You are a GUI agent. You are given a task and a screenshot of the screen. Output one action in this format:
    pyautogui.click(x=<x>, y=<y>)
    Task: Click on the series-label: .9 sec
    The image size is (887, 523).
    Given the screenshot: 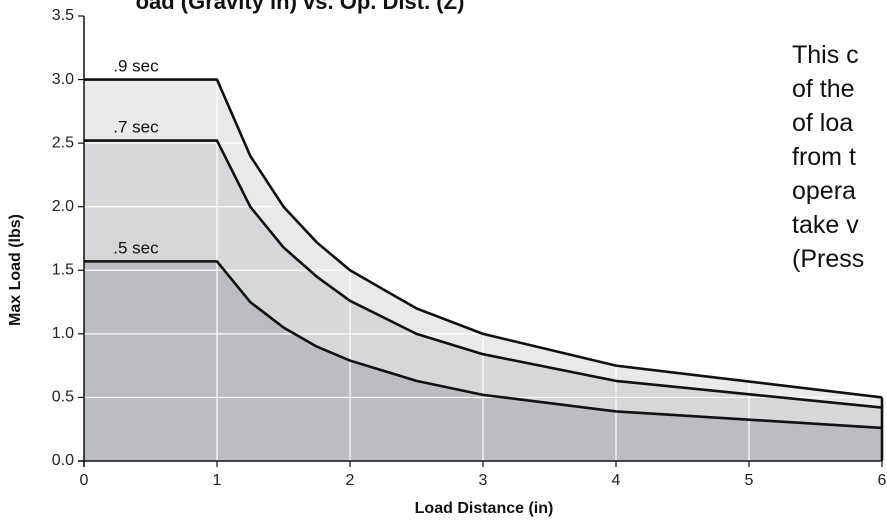 What is the action you would take?
    pyautogui.click(x=136, y=66)
    